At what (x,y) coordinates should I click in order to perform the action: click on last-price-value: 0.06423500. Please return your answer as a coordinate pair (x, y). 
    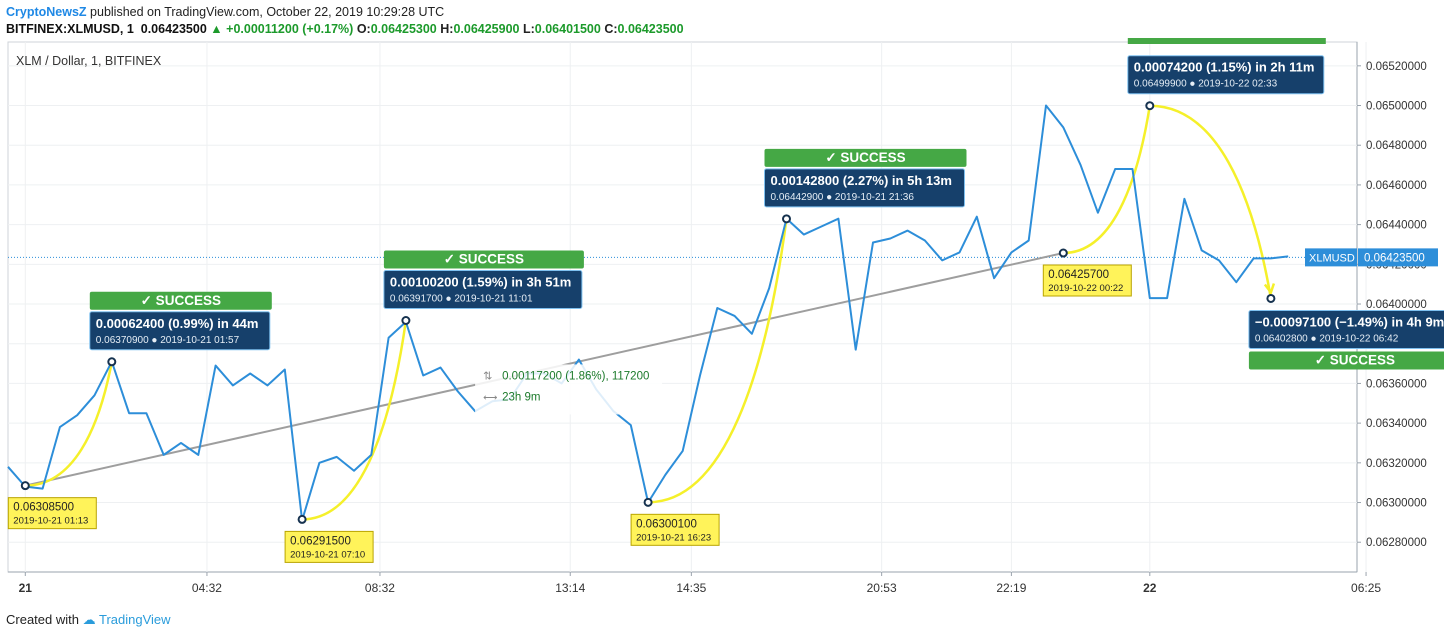
    Looking at the image, I should click on (1394, 258).